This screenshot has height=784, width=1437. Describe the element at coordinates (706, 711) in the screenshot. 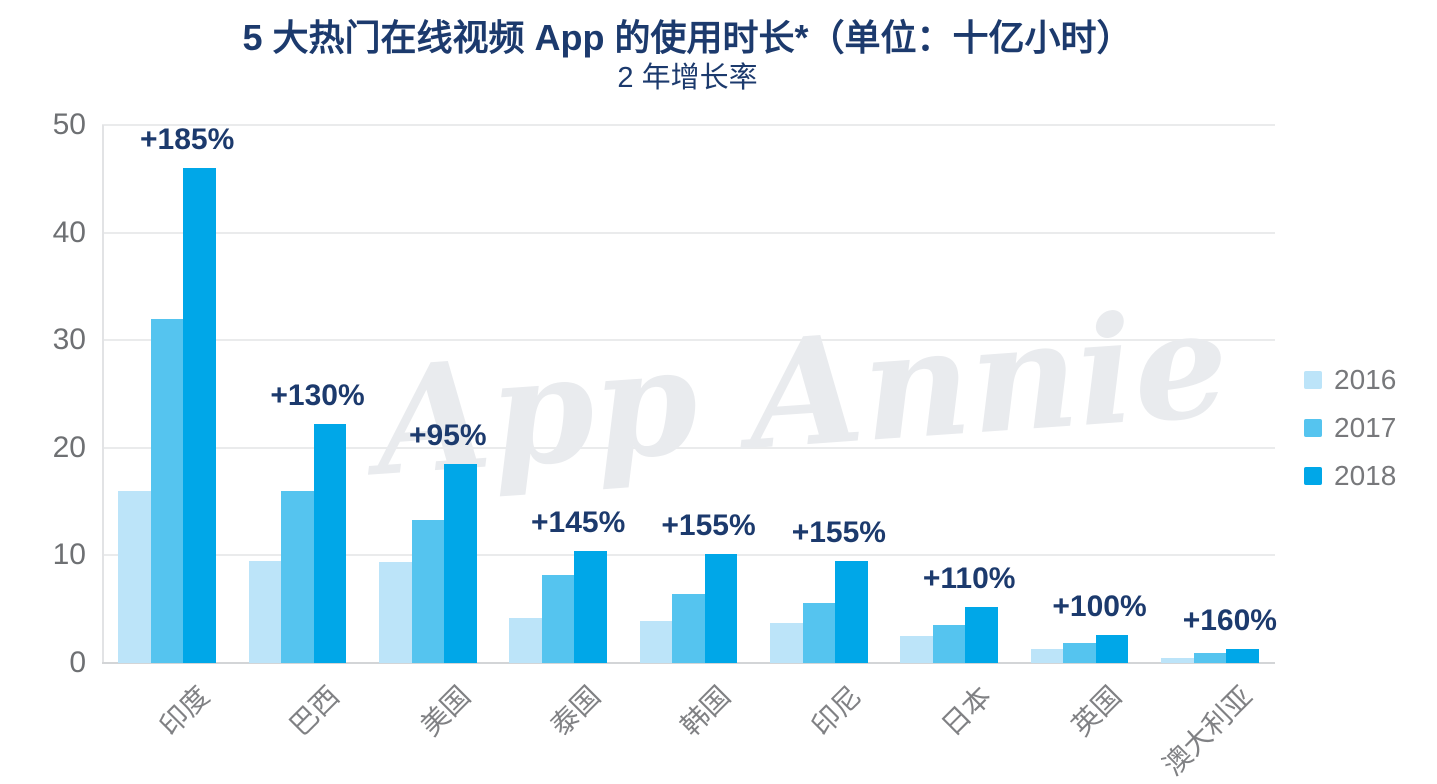

I see `x-label-韩国: 韩国` at that location.